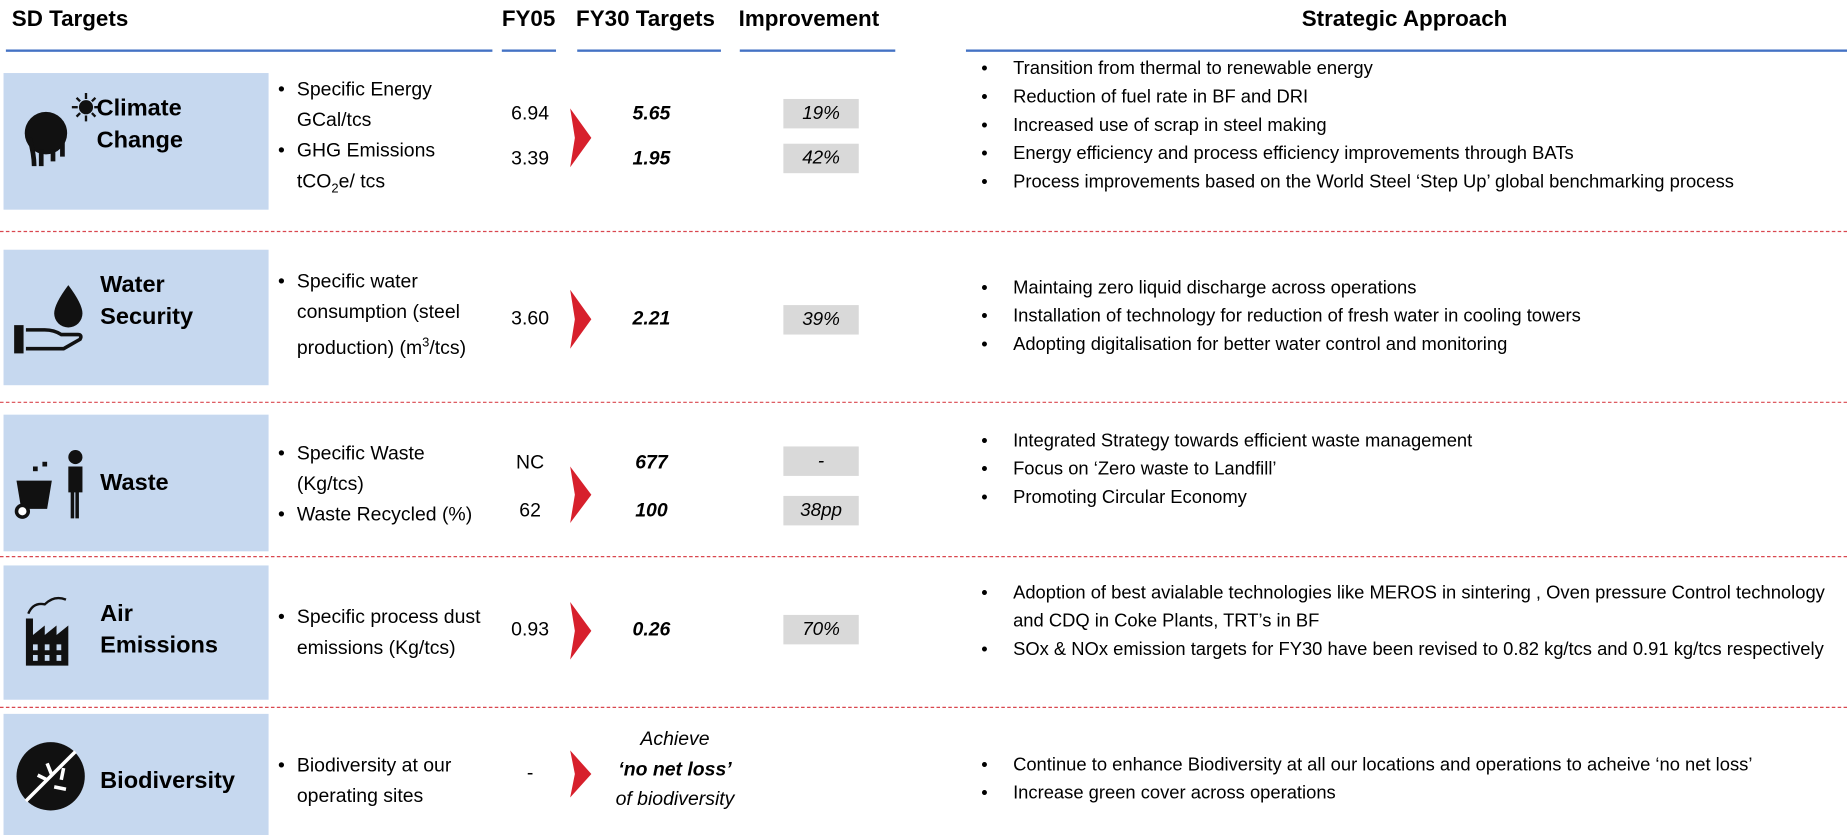 This screenshot has height=835, width=1847. What do you see at coordinates (426, 342) in the screenshot?
I see `superscript: 3` at bounding box center [426, 342].